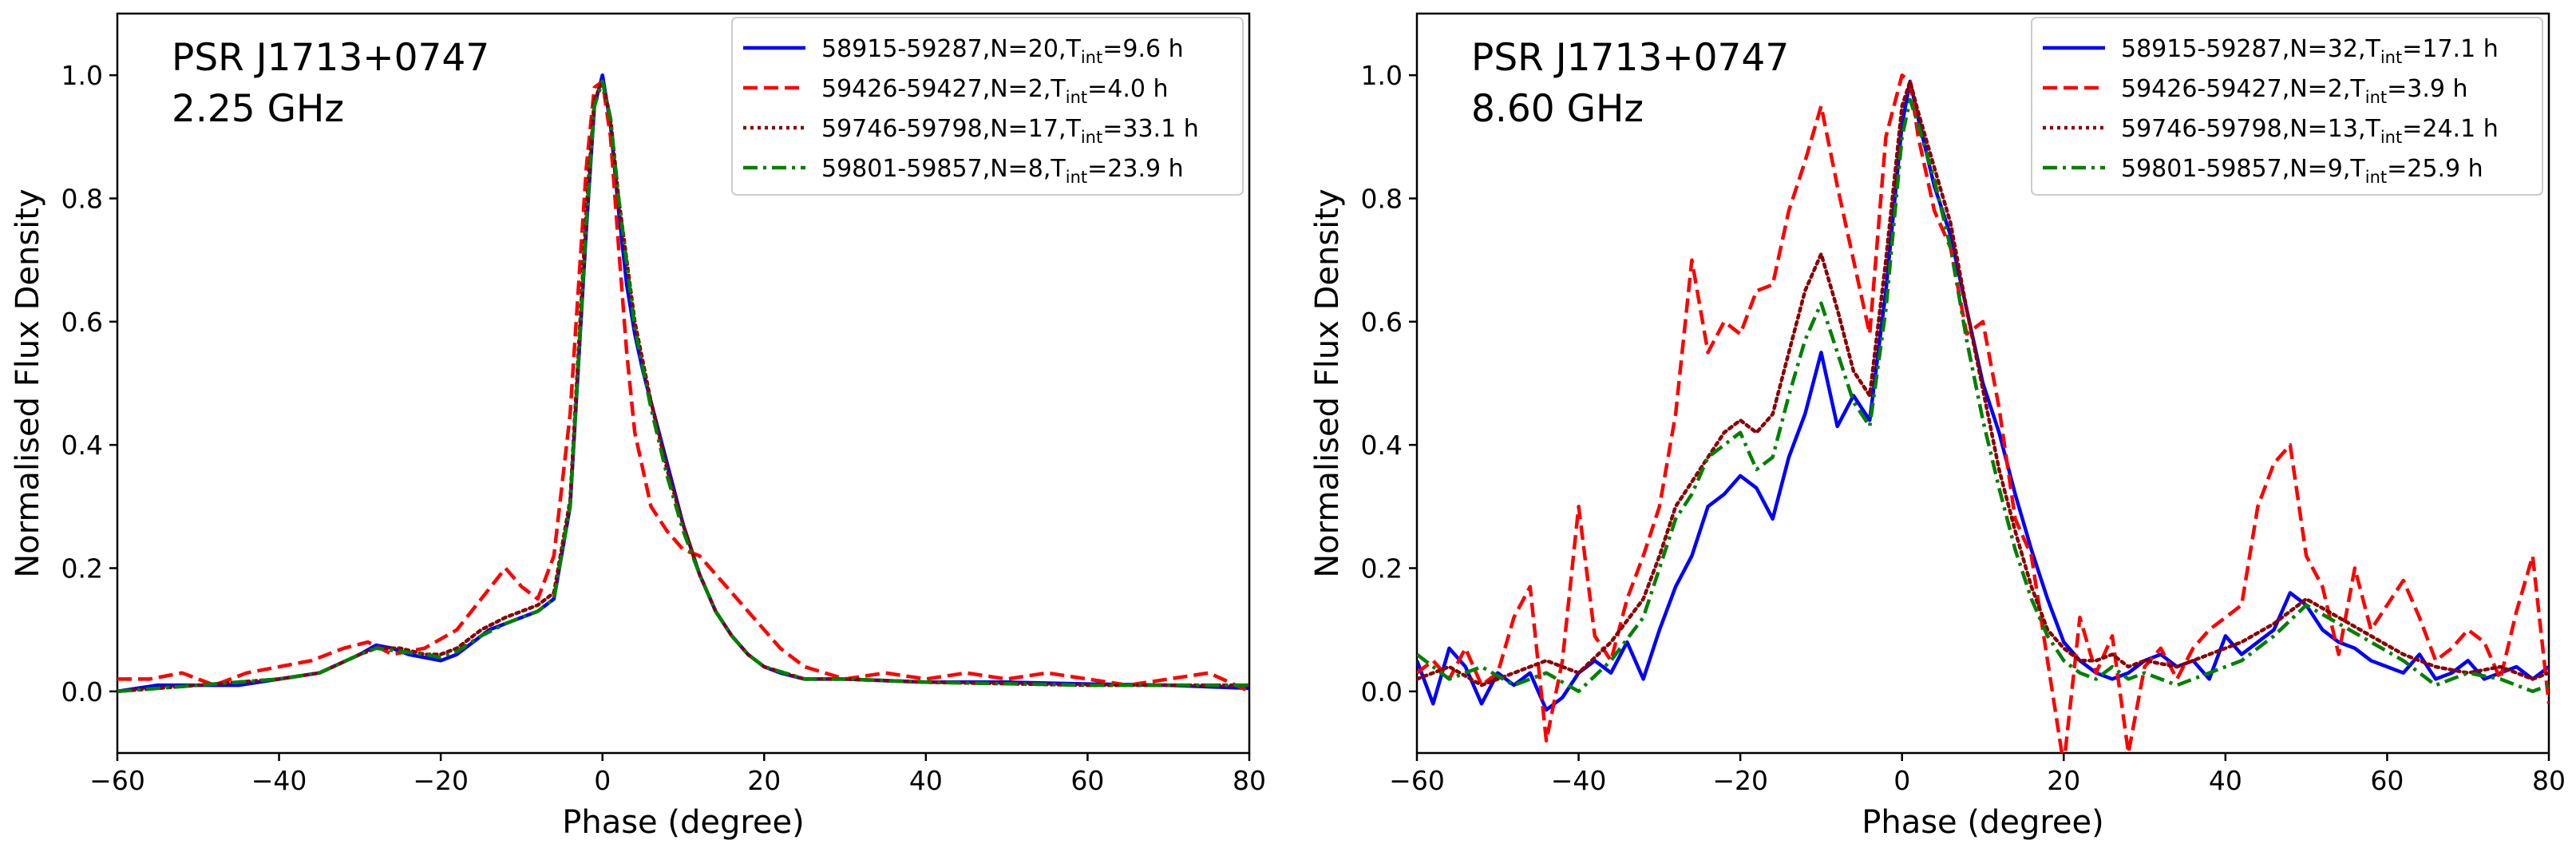  Describe the element at coordinates (1003, 51) in the screenshot. I see `legend-label-1: 58915-59287,N=20,Tint=9.6 h` at that location.